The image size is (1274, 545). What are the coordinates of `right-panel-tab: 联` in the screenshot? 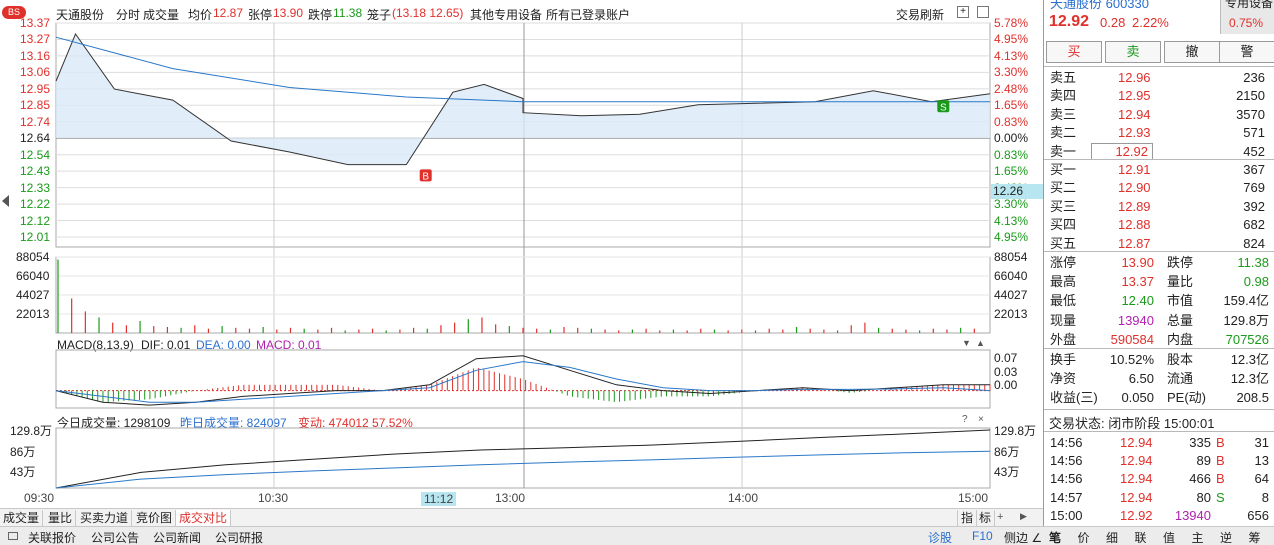 It's located at (1140, 538).